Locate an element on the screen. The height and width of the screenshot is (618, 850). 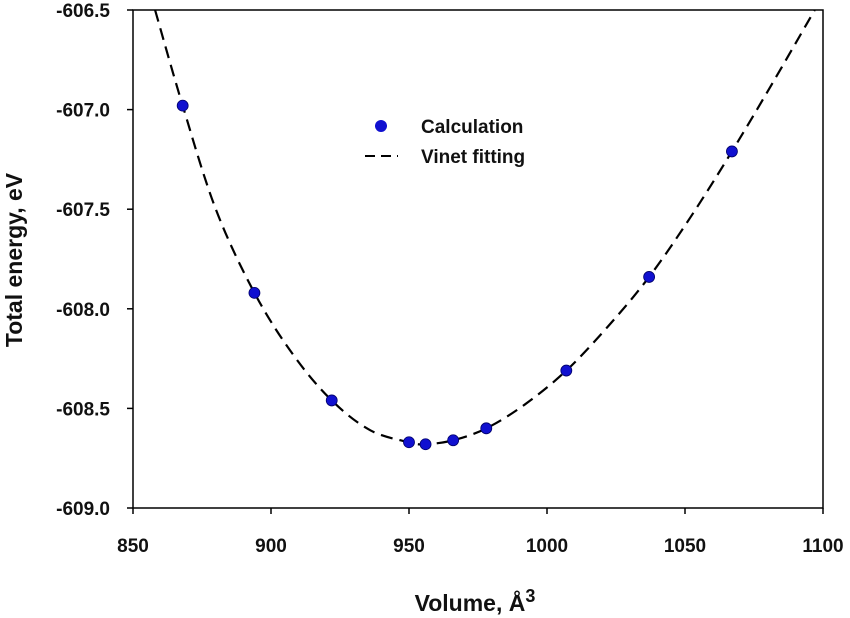
legend-marker-calculation is located at coordinates (381, 126).